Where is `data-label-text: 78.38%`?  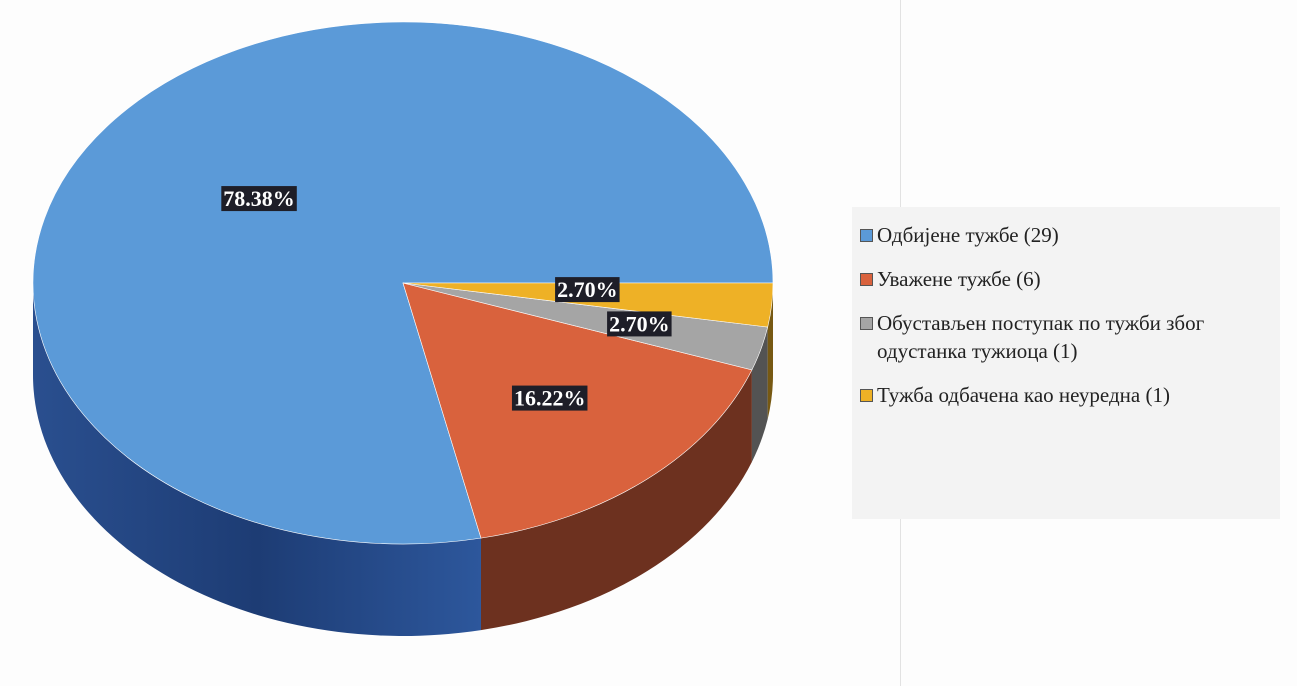
data-label-text: 78.38% is located at coordinates (259, 198).